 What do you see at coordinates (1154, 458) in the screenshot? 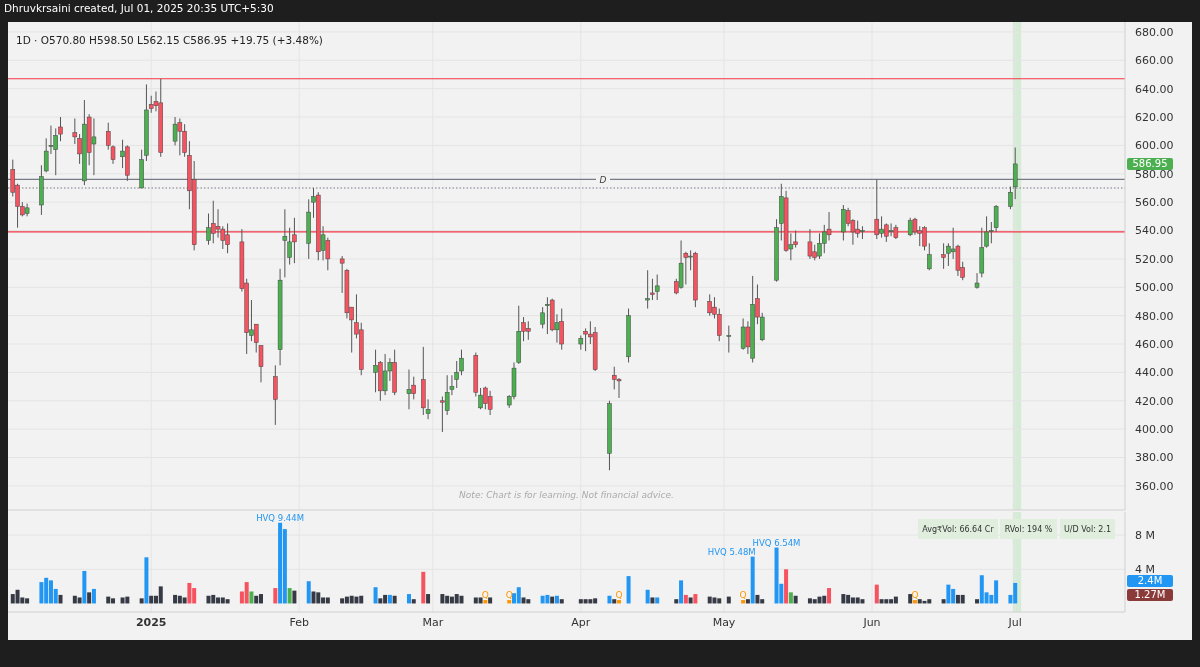
I see `y-tick-label: 380.00` at bounding box center [1154, 458].